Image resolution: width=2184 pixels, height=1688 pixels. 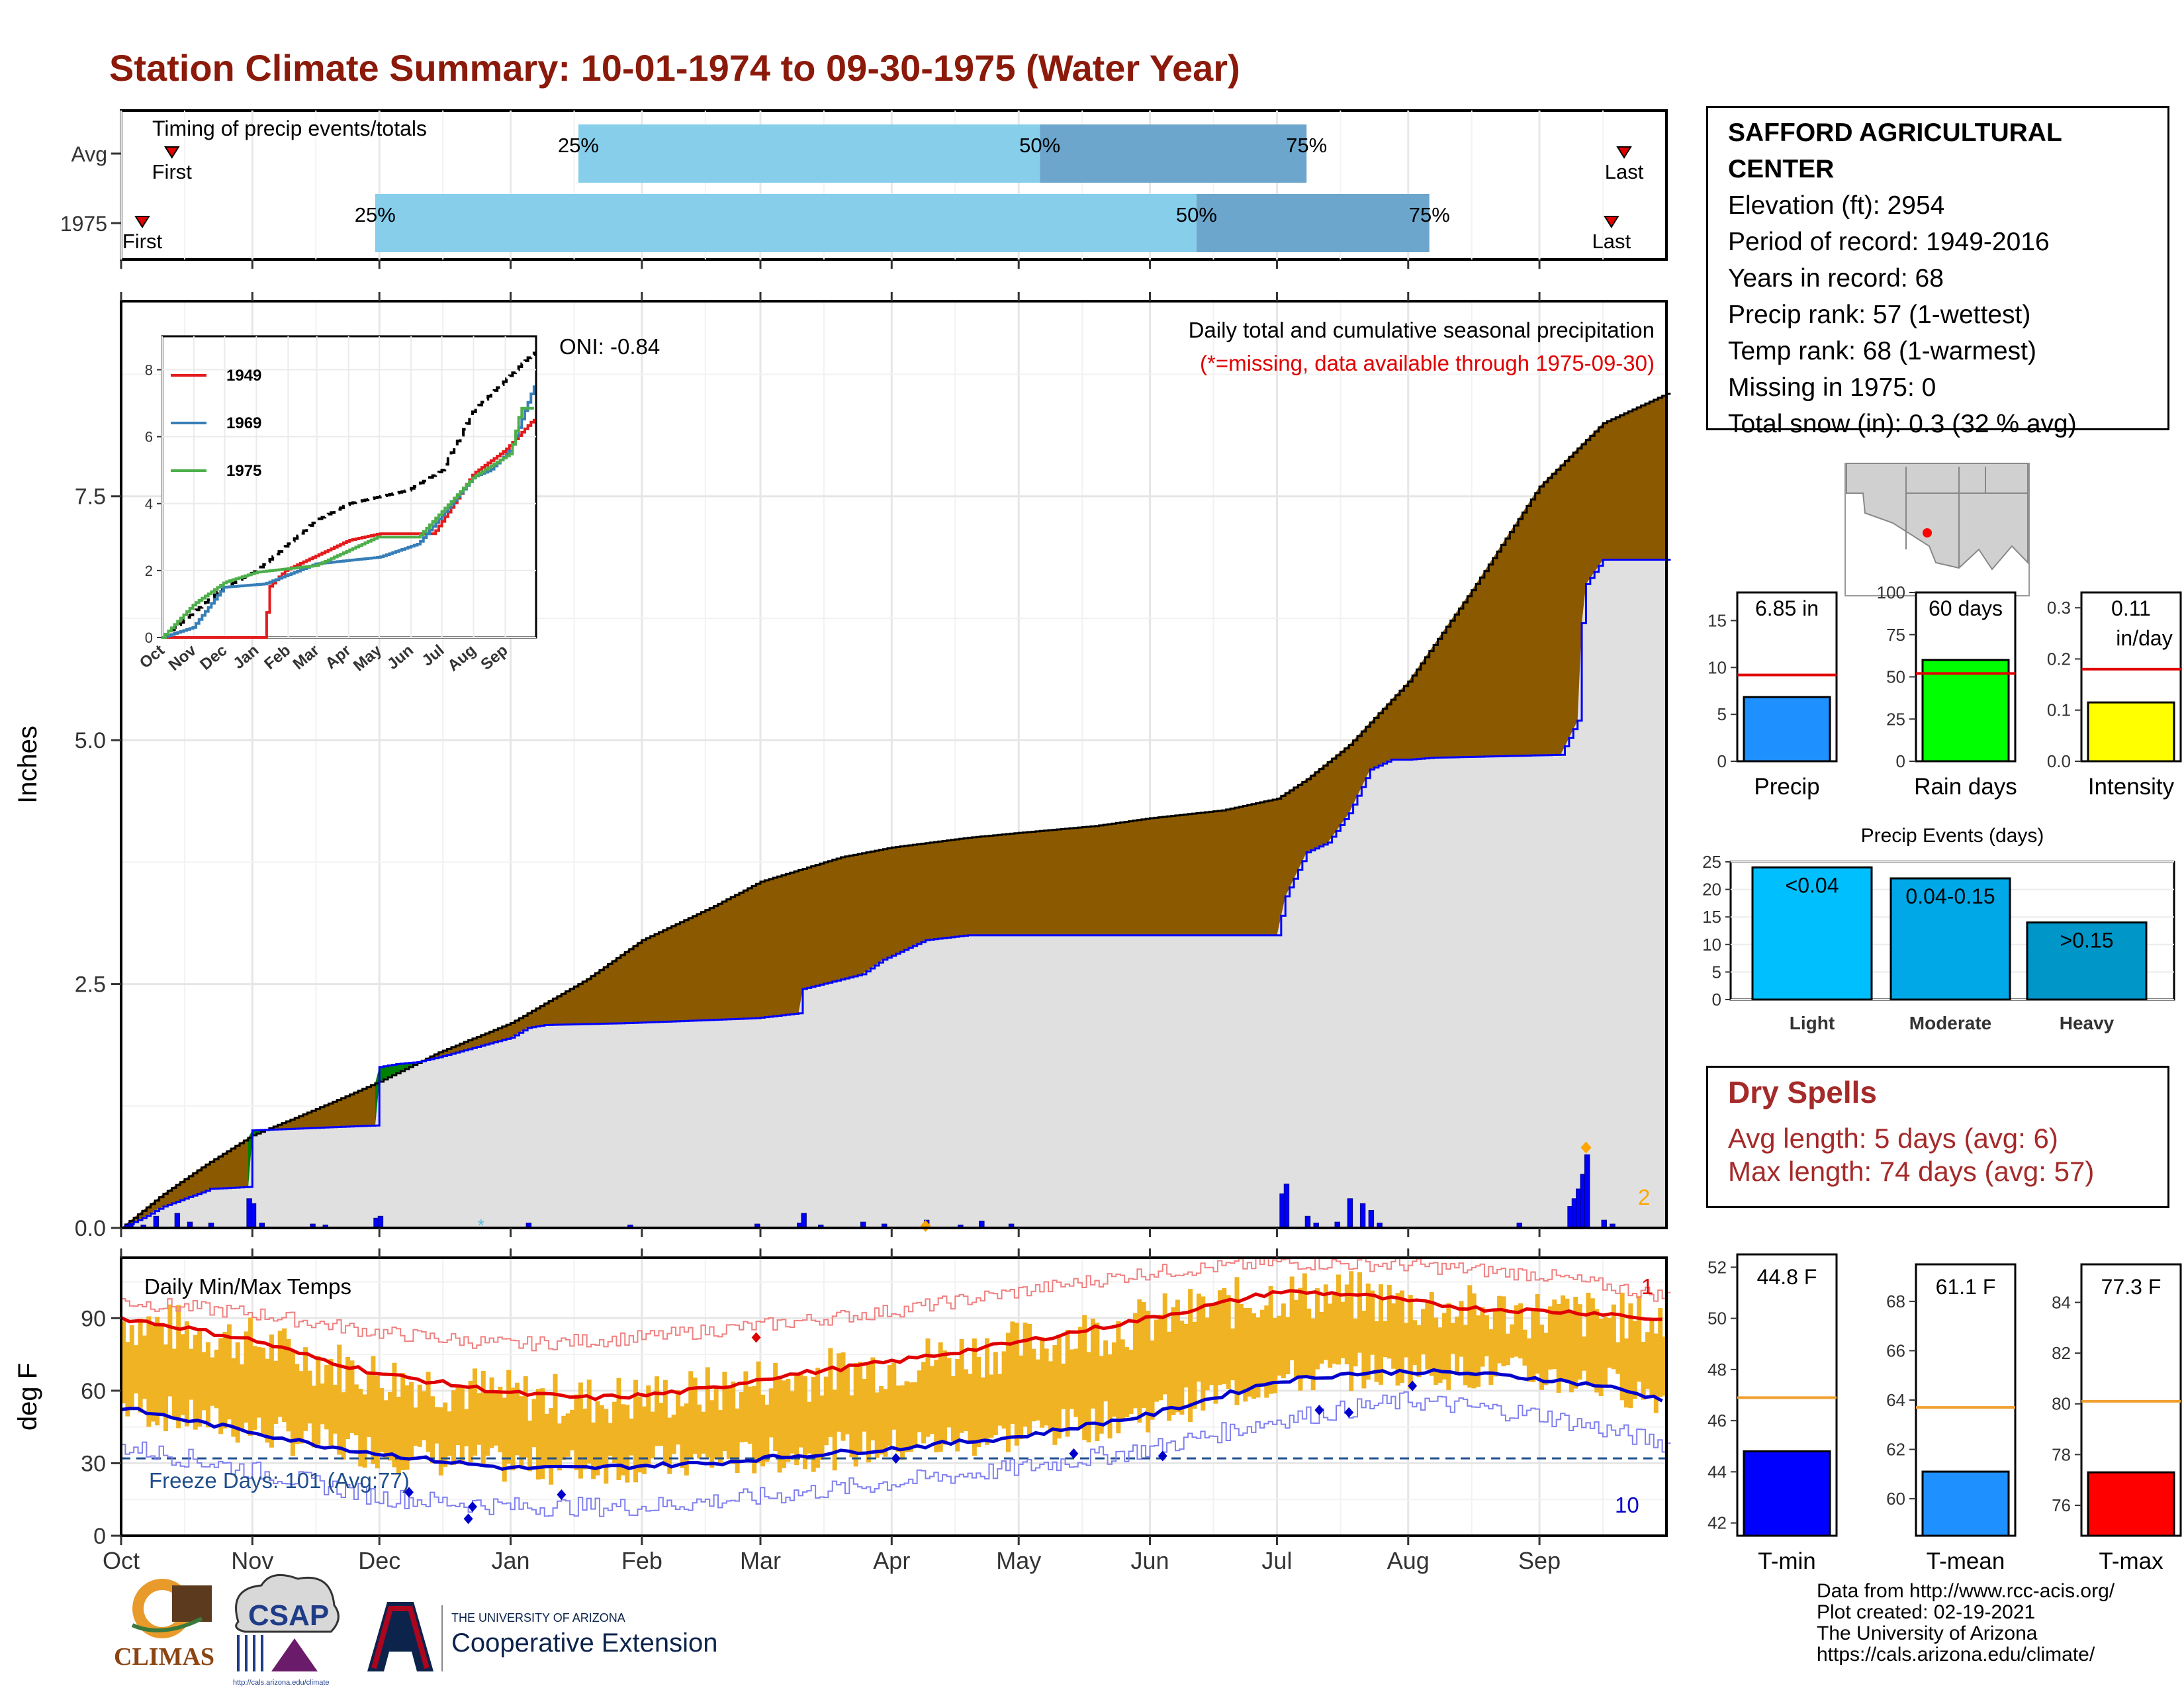 I want to click on record-min-line, so click(x=896, y=1454).